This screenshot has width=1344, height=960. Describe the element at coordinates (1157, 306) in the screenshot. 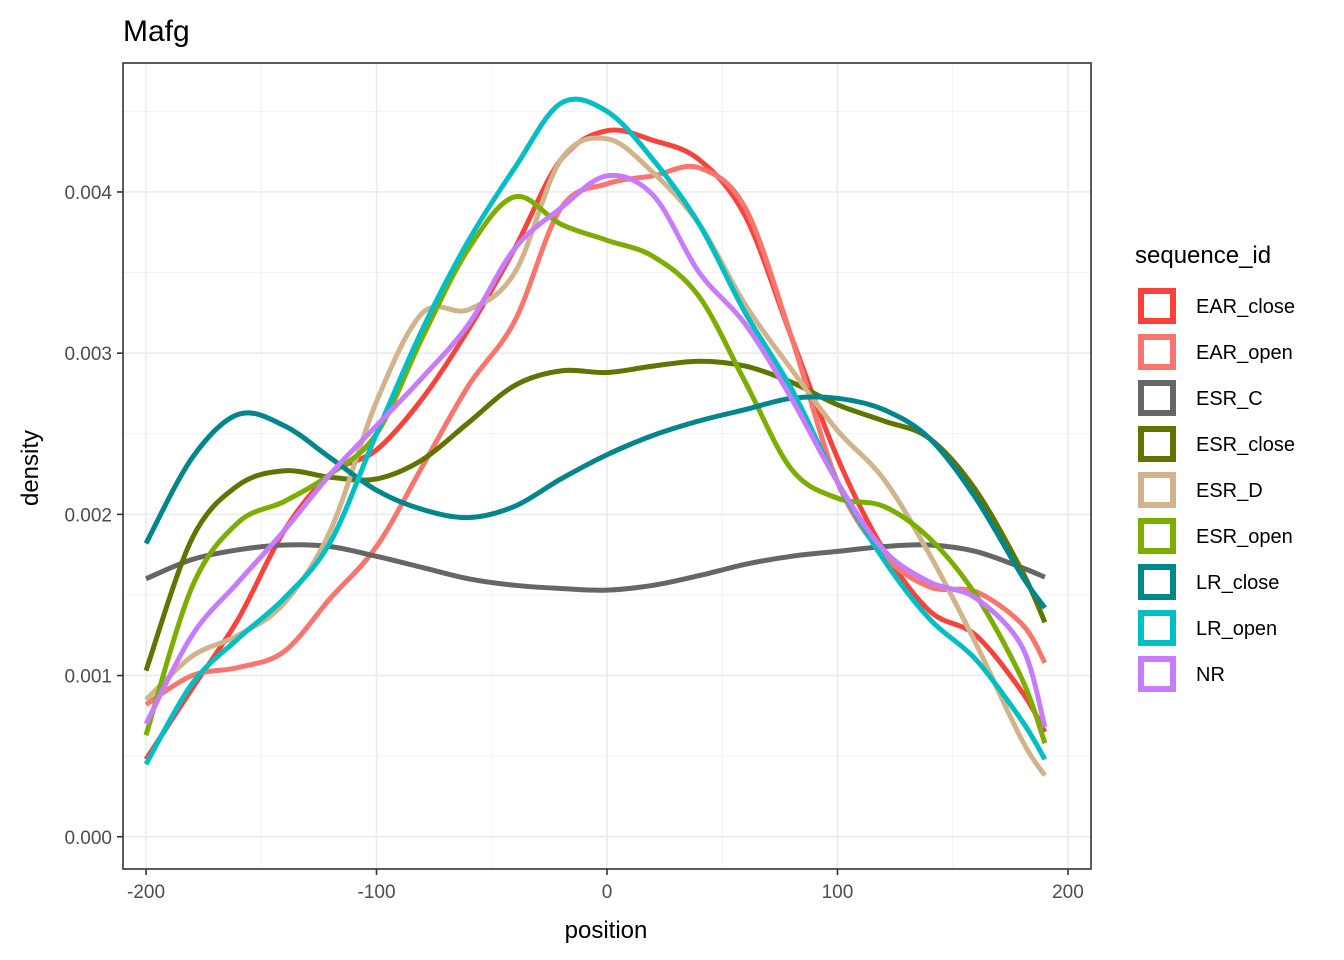

I see `legend-key-EAR_close` at that location.